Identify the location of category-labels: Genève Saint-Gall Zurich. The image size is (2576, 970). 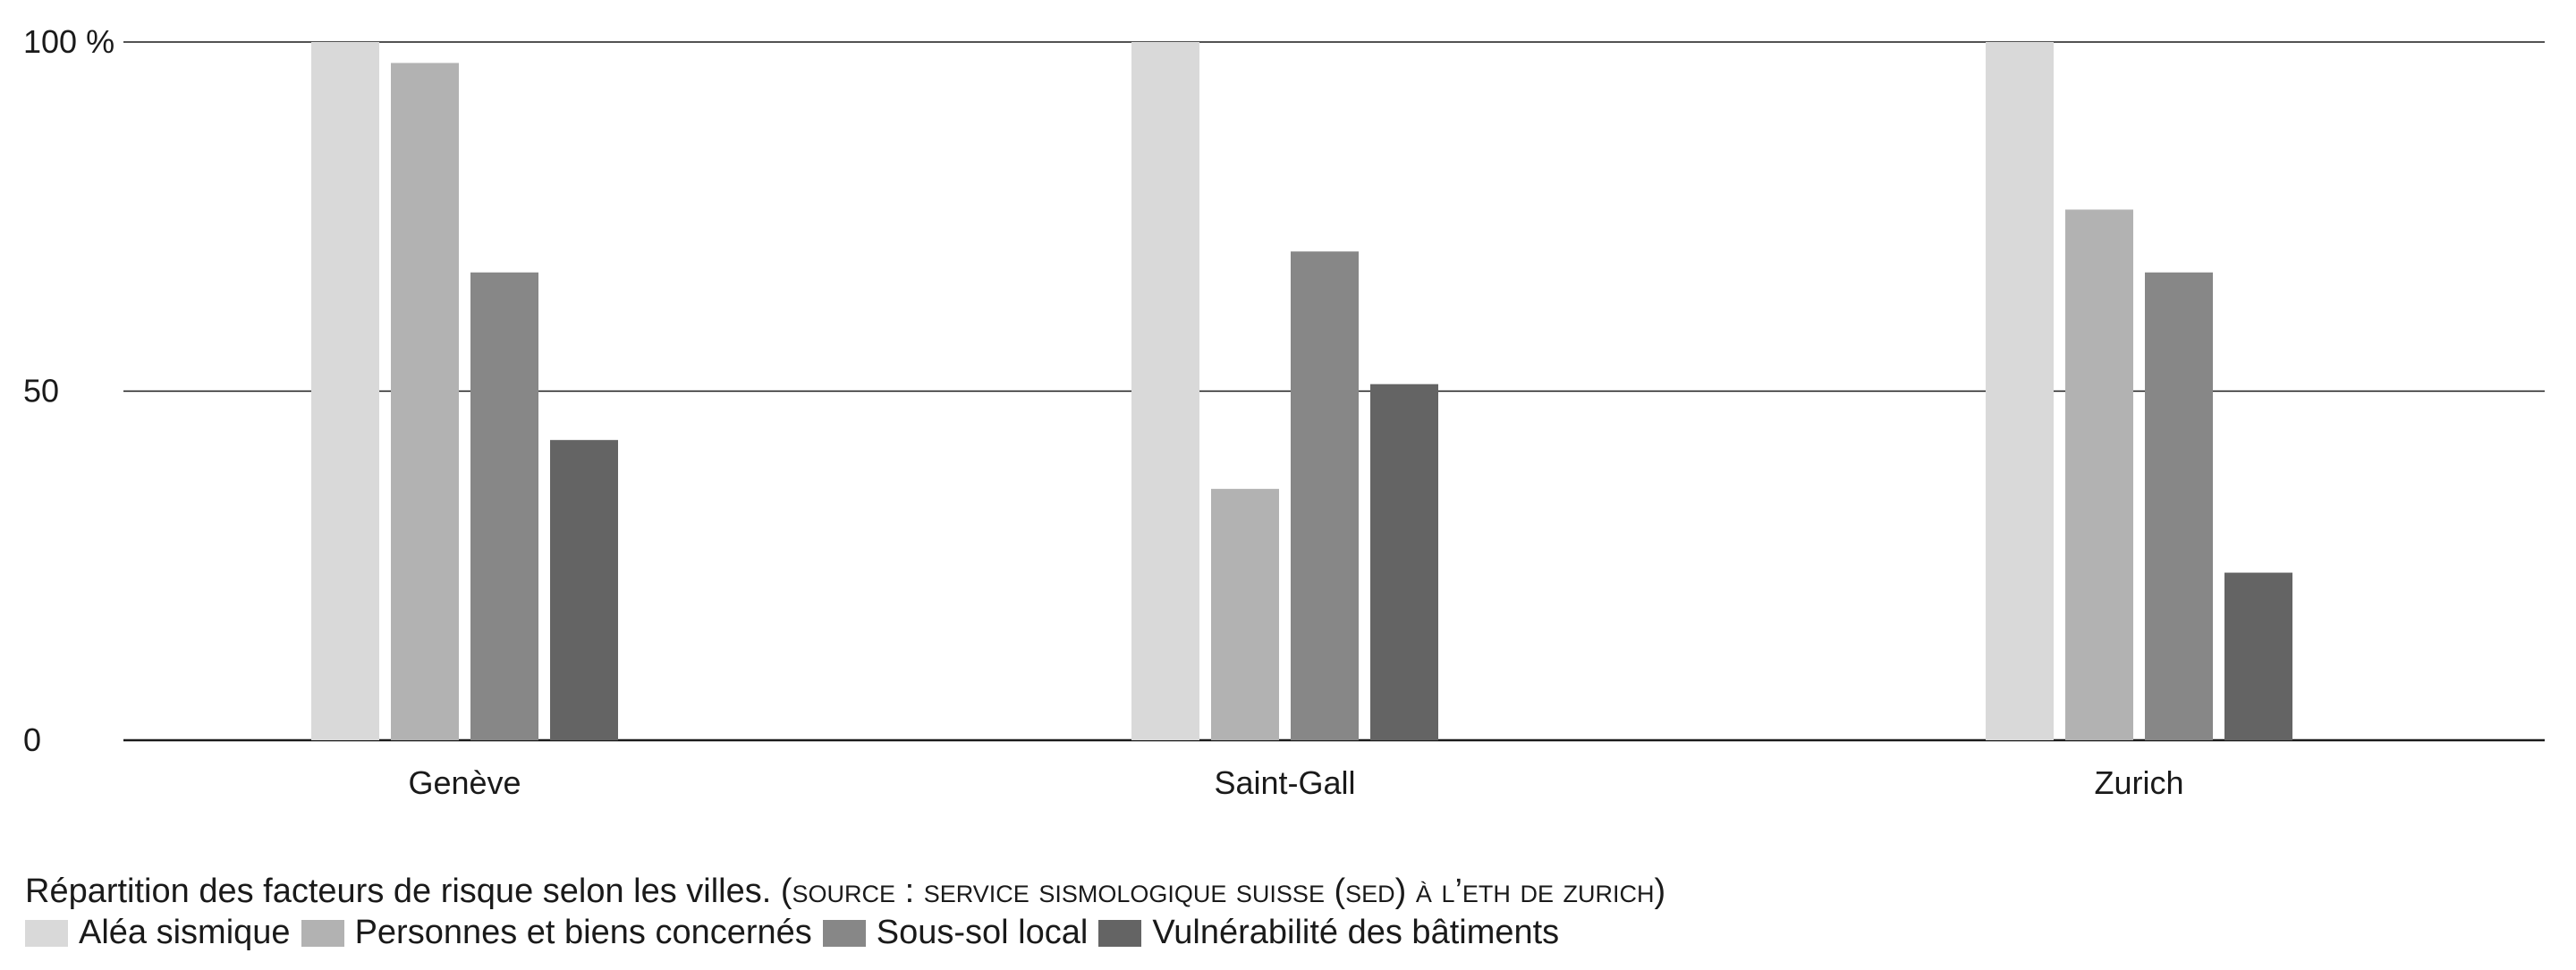
(1295, 782).